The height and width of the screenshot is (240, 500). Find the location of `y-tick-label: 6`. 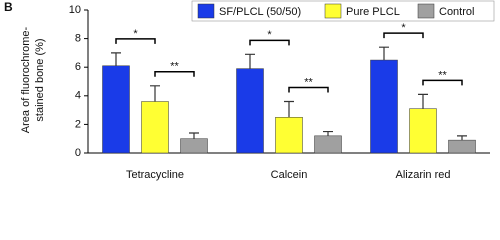

y-tick-label: 6 is located at coordinates (78, 67).